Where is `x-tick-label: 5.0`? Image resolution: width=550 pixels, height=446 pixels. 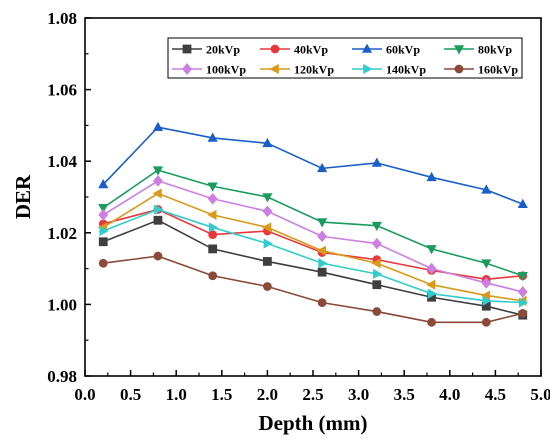
x-tick-label: 5.0 is located at coordinates (540, 394).